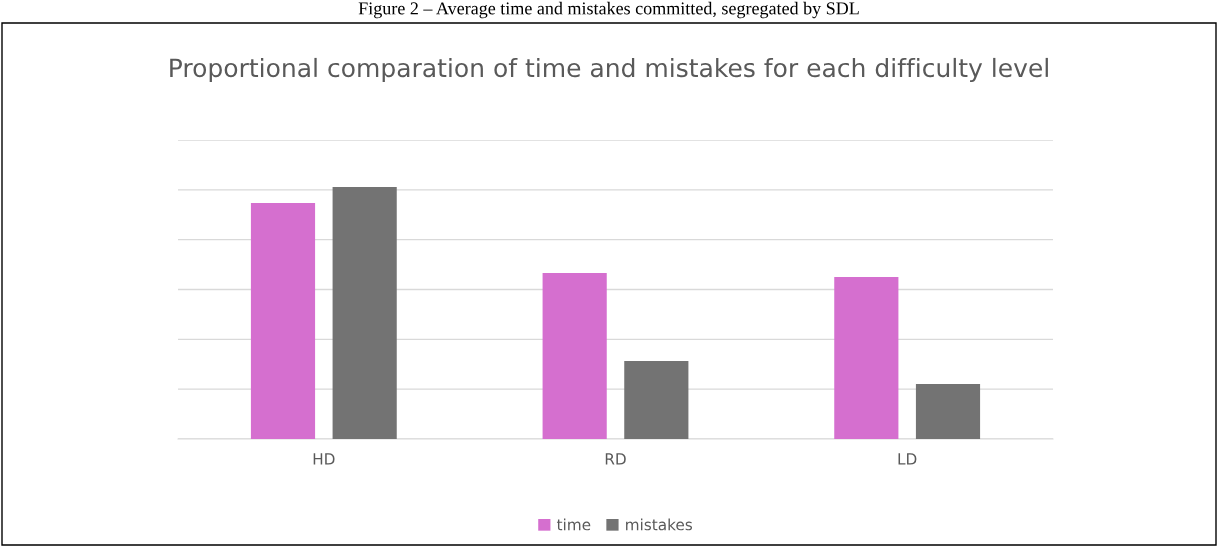 This screenshot has width=1218, height=547. Describe the element at coordinates (324, 459) in the screenshot. I see `x-tick-label: HD` at that location.